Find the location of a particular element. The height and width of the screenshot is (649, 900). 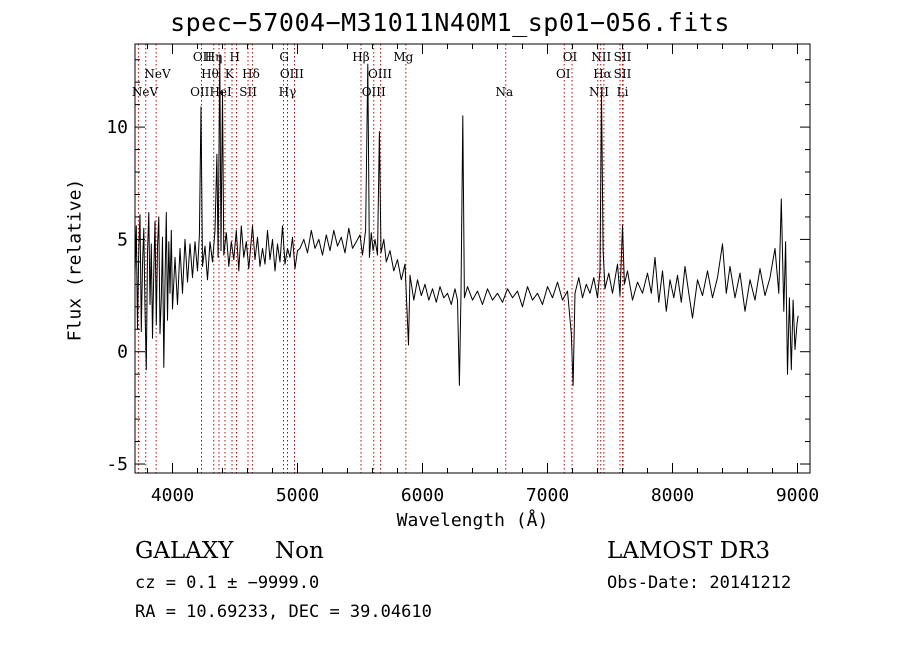

y-tick-label: 10 is located at coordinates (117, 127).